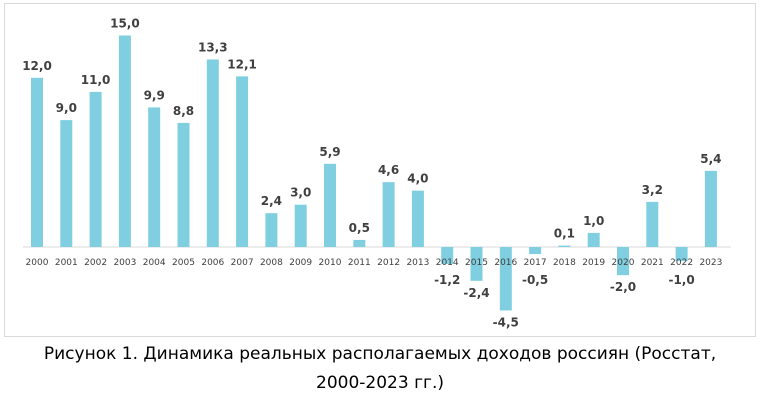 The image size is (760, 402). Describe the element at coordinates (242, 263) in the screenshot. I see `tick-label-2007: 2007` at that location.